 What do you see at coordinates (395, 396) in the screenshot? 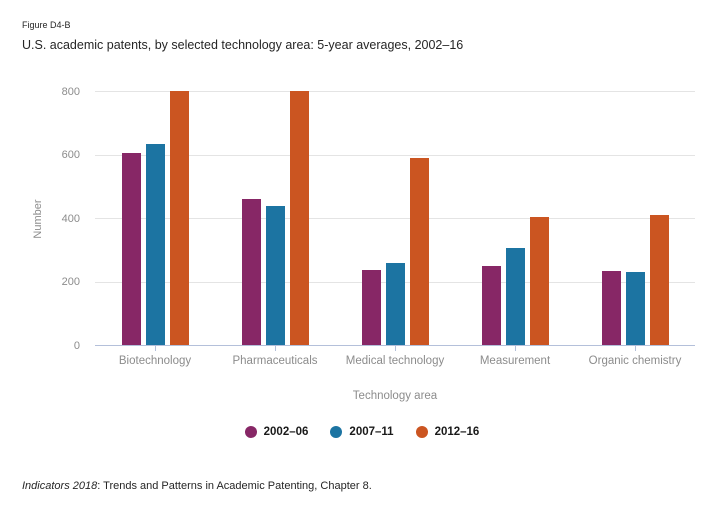
I see `x-axis-title: Technology area` at bounding box center [395, 396].